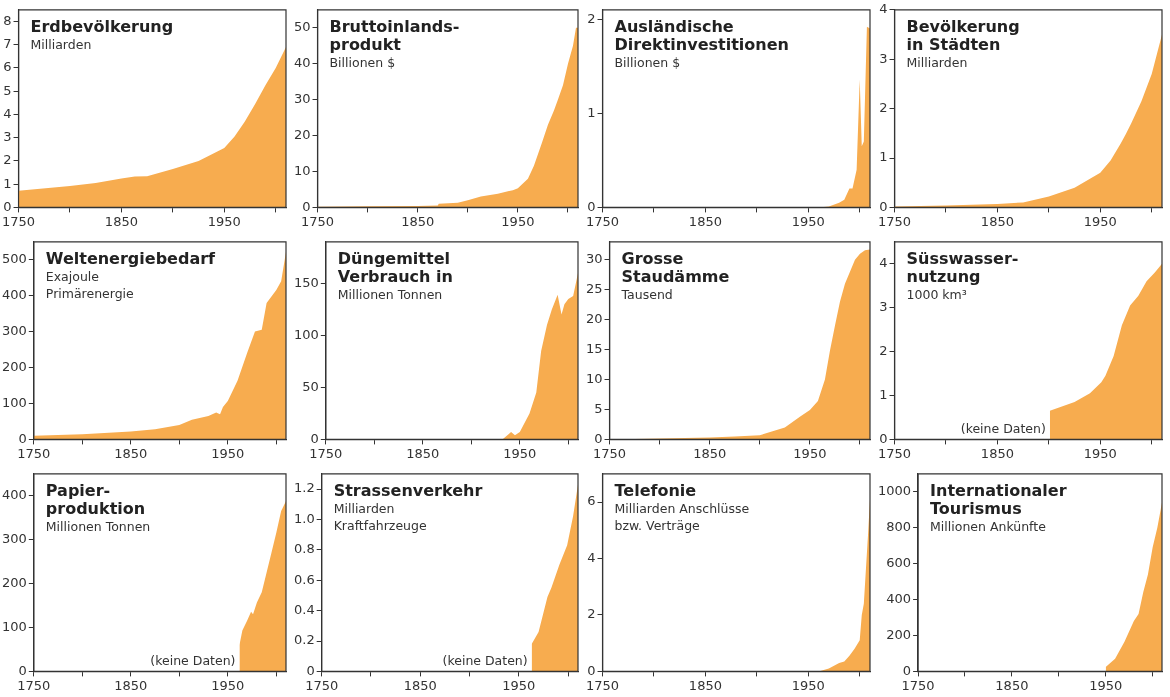 The image size is (1170, 697). I want to click on text: Strassenverkehr, so click(408, 490).